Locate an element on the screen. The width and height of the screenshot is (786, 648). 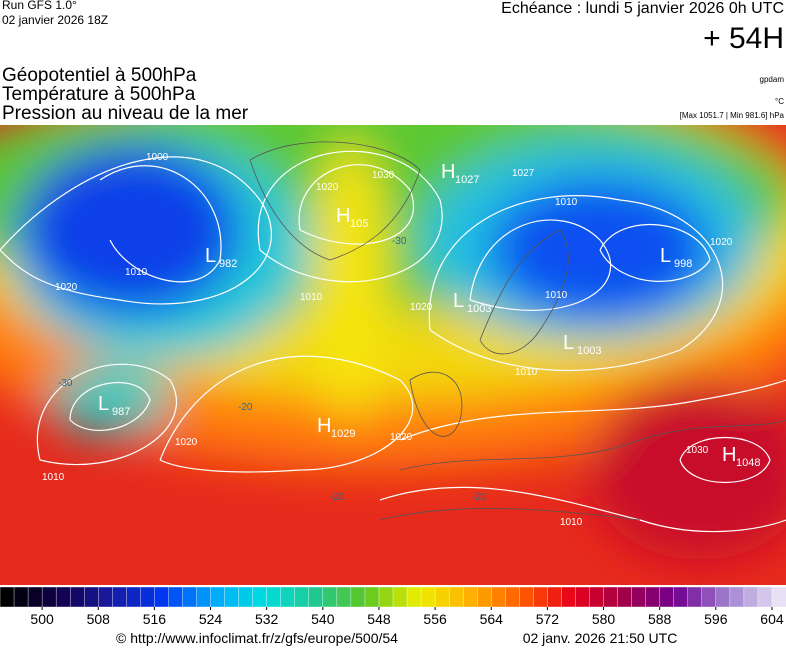
colorbar-tick-label: 588 is located at coordinates (660, 619).